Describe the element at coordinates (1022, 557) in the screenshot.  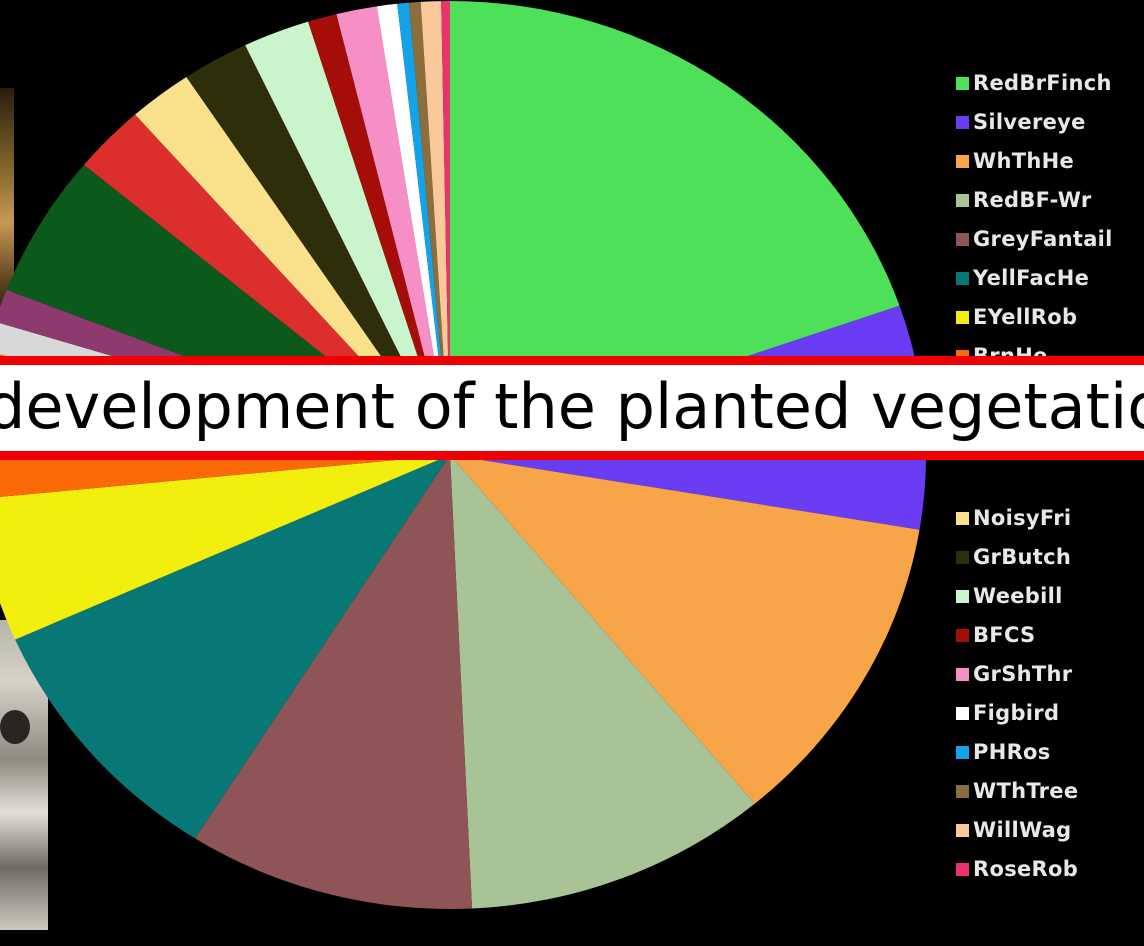
I see `legend-label: GrButch` at that location.